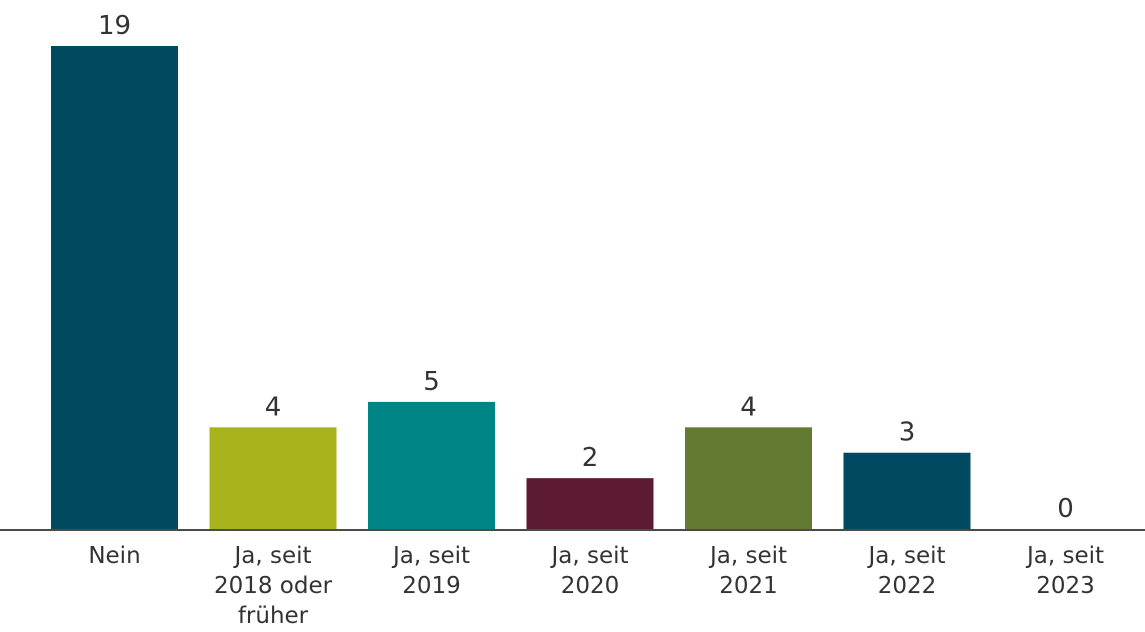 The height and width of the screenshot is (632, 1145). Describe the element at coordinates (905, 571) in the screenshot. I see `x-tick-label-5: Ja, seit 2022` at that location.